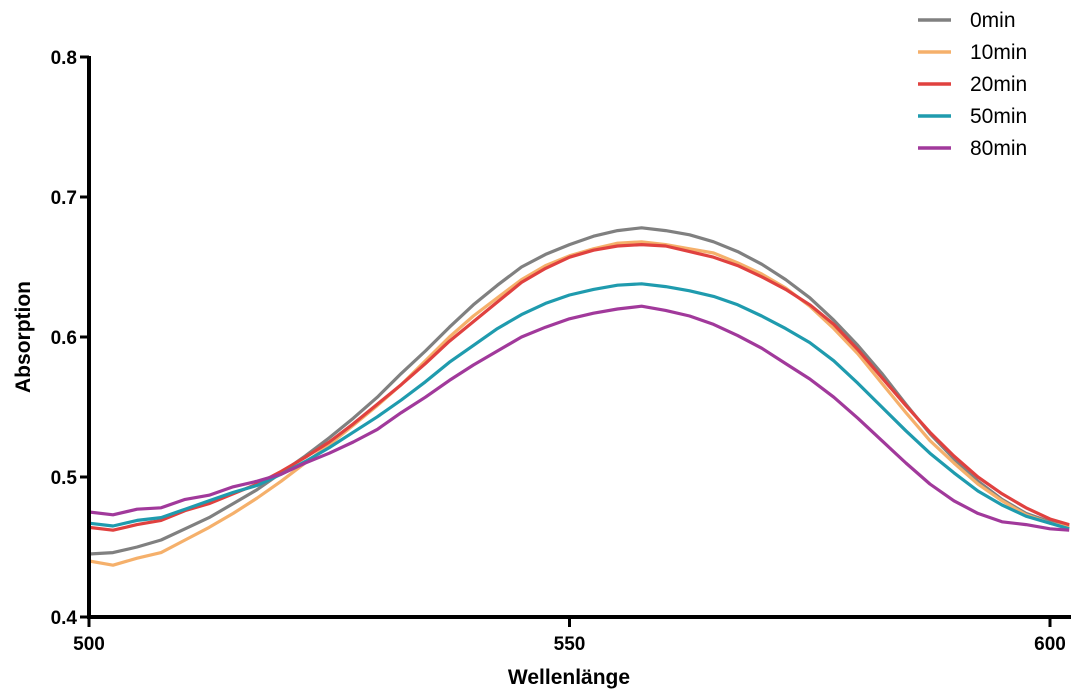 Image resolution: width=1073 pixels, height=691 pixels. Describe the element at coordinates (64, 618) in the screenshot. I see `y-tick-label: 0.4` at that location.